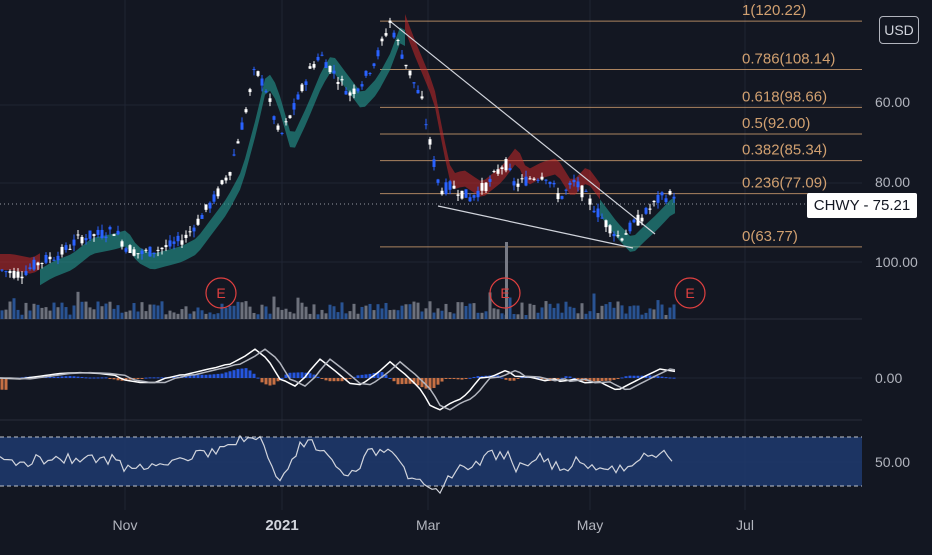 Image resolution: width=932 pixels, height=555 pixels. I want to click on ribbon-down-segment, so click(502, 107).